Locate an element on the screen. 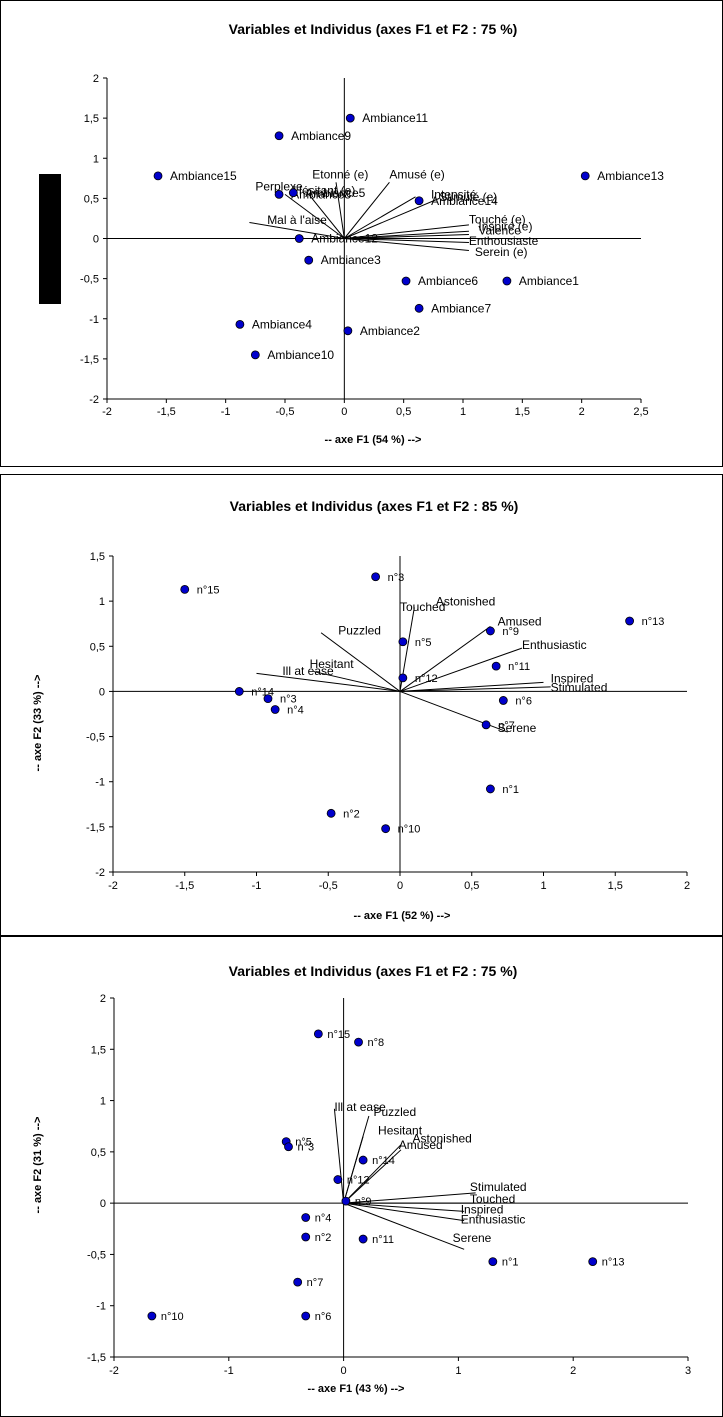 The height and width of the screenshot is (1417, 723). y-tick-label: 1 is located at coordinates (102, 602).